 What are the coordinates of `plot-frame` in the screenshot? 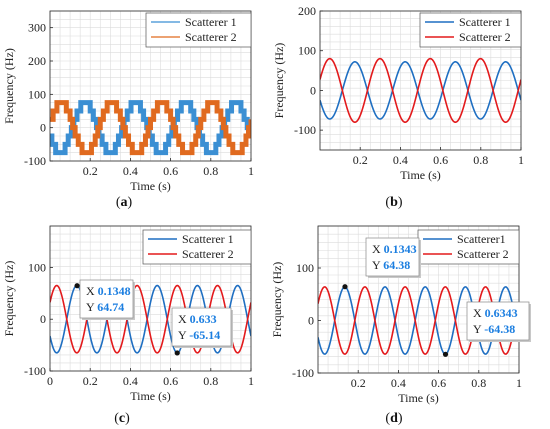 It's located at (420, 80).